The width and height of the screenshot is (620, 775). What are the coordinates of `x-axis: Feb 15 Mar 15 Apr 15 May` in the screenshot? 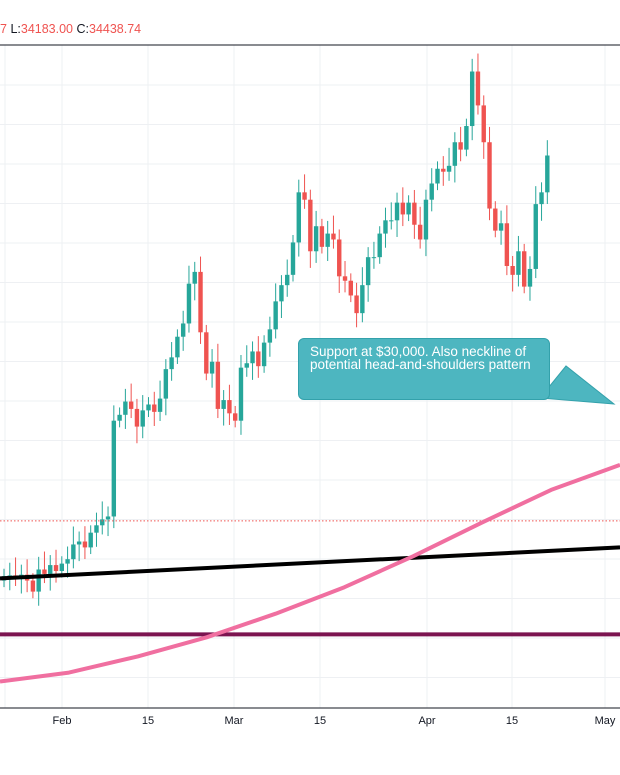 It's located at (334, 721).